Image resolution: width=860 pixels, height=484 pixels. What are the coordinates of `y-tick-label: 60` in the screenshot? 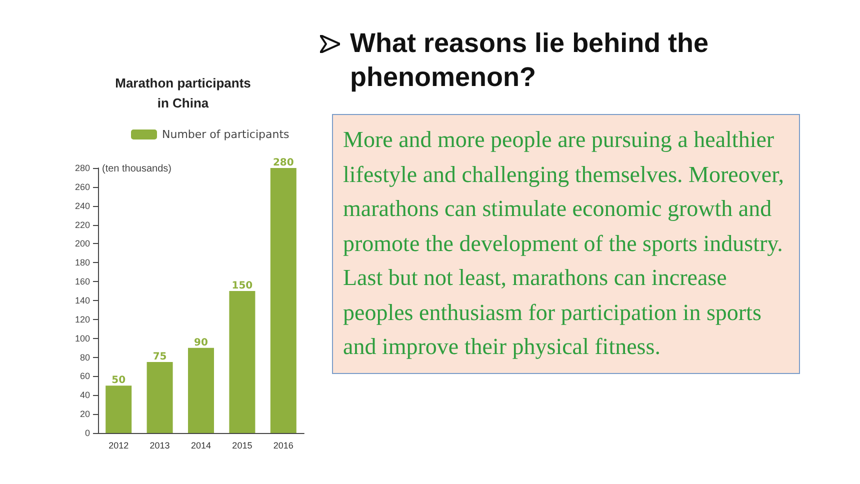 It's located at (85, 376).